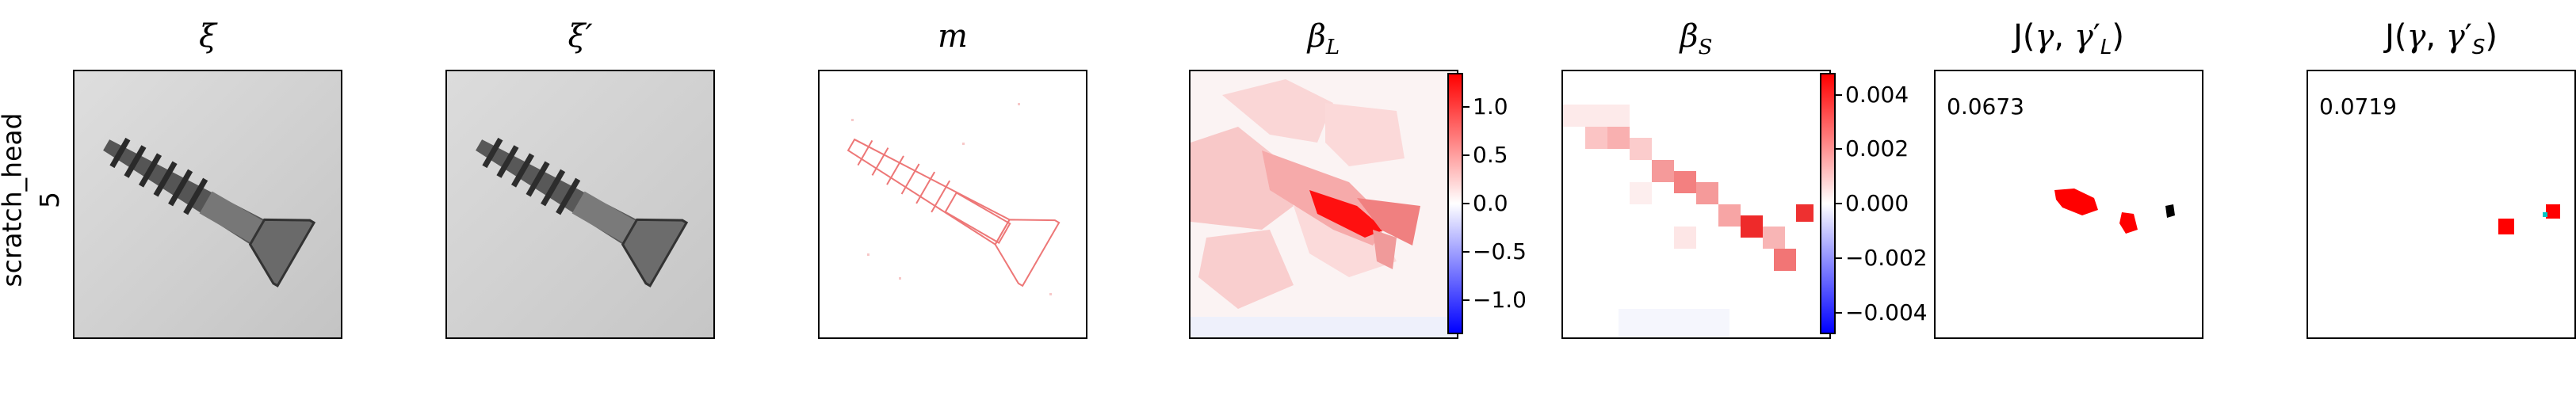 The image size is (2576, 396). I want to click on title-beta-L: βL, so click(1323, 38).